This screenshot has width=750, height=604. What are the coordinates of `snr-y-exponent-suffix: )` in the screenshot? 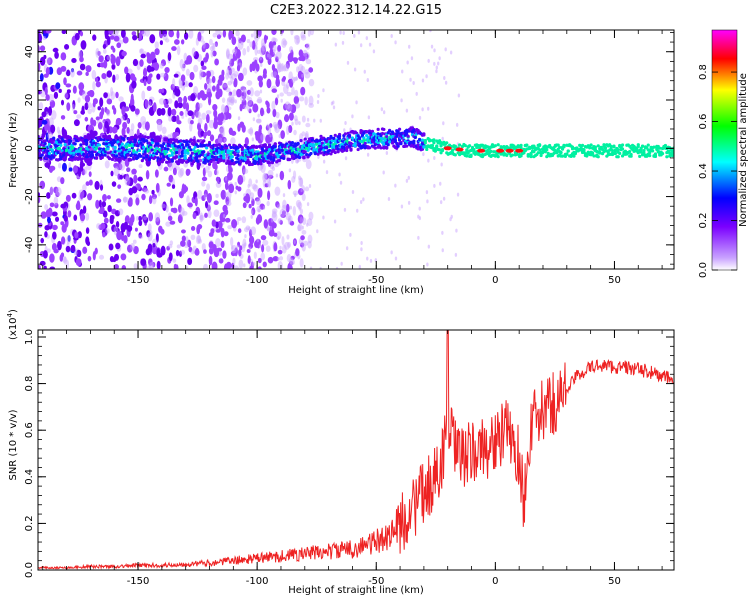 It's located at (13, 311).